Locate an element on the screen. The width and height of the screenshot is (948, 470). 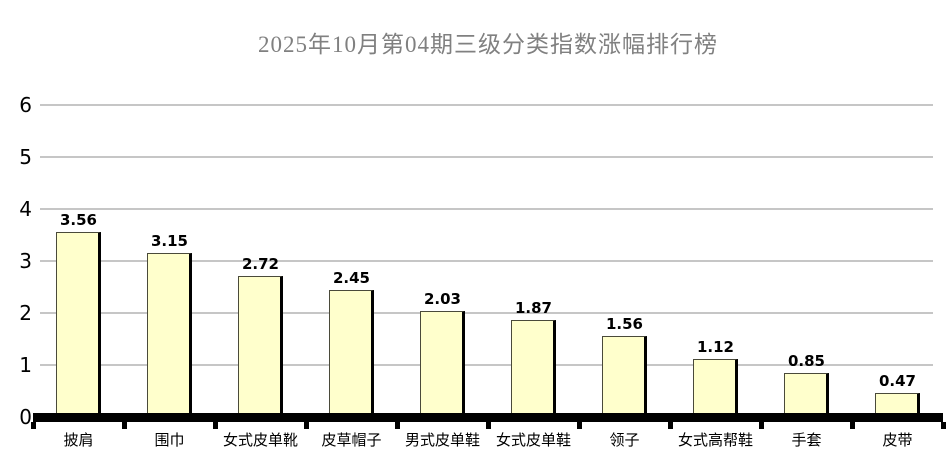
y-axis-tick-label: 5 is located at coordinates (25, 157).